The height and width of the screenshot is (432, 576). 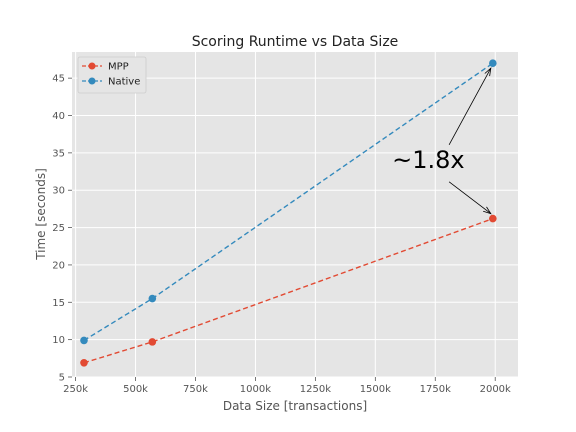 I want to click on x-tick-label: 750k, so click(x=195, y=389).